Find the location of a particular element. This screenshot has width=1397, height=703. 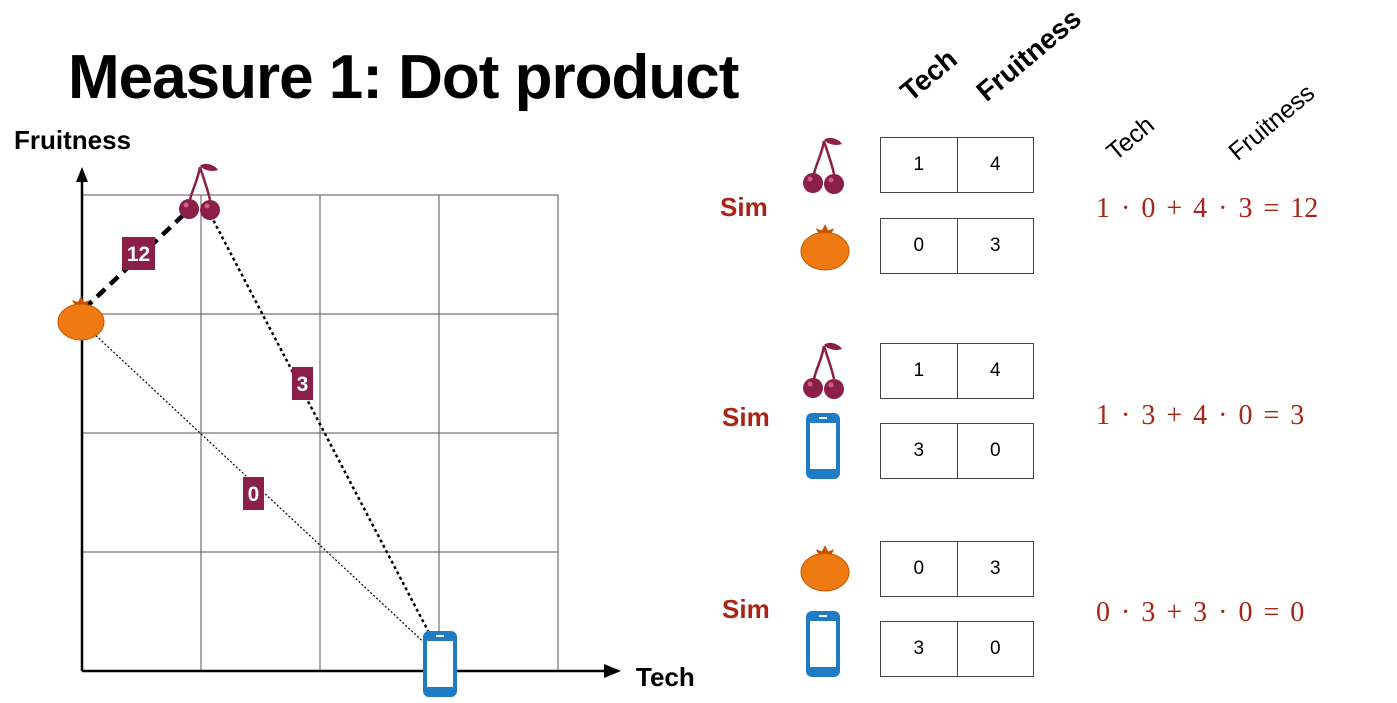

badge-0: 0 is located at coordinates (253, 493).